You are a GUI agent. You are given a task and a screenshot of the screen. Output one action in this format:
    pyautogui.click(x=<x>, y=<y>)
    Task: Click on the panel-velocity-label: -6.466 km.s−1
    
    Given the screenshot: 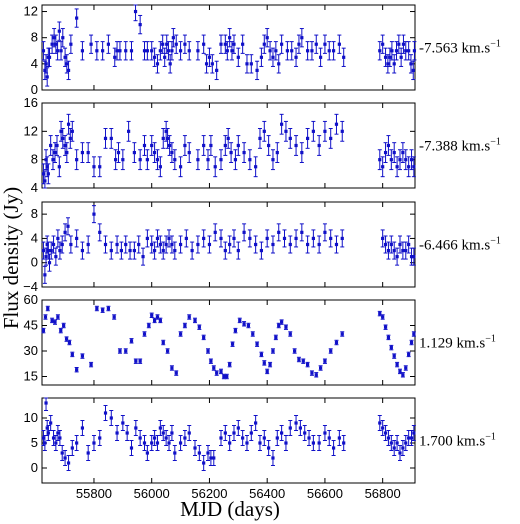 What is the action you would take?
    pyautogui.click(x=460, y=245)
    